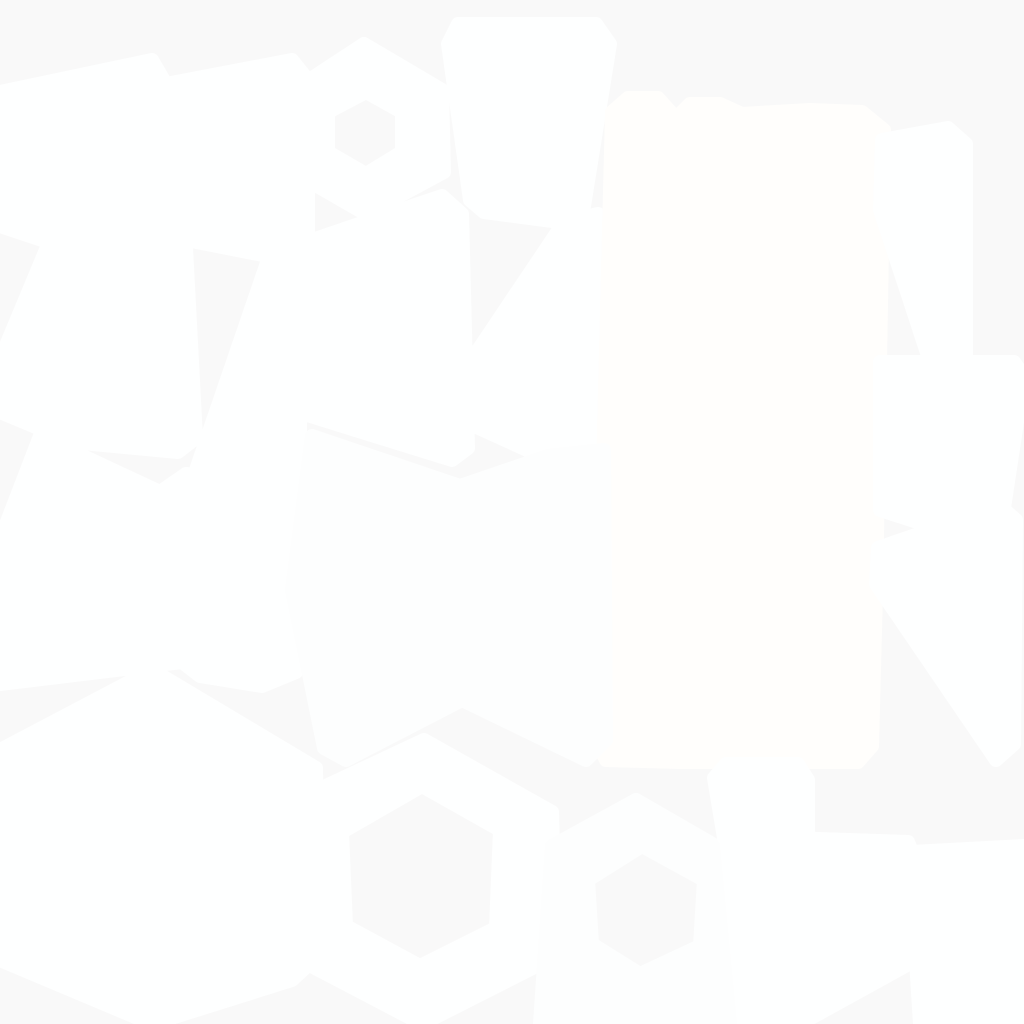  Describe the element at coordinates (386, 328) in the screenshot. I see `center-tilted-quad` at that location.